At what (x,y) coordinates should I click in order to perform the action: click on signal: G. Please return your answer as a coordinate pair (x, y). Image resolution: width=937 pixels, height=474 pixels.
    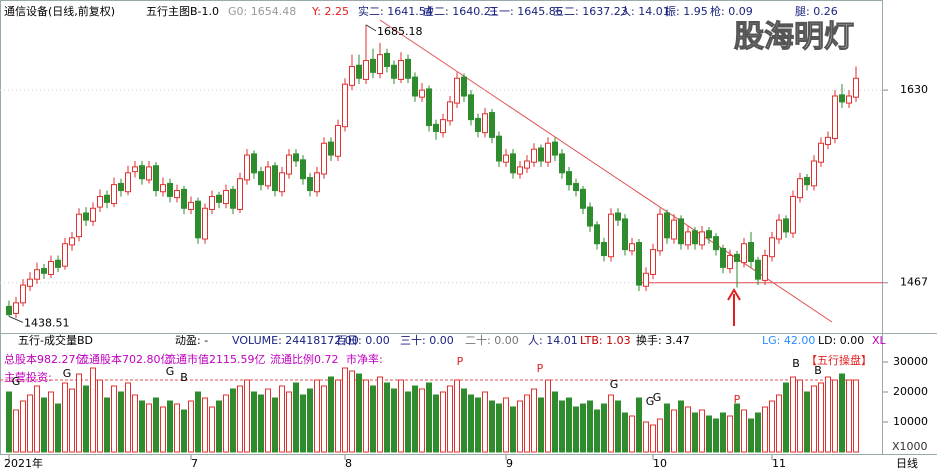
    Looking at the image, I should click on (67, 373).